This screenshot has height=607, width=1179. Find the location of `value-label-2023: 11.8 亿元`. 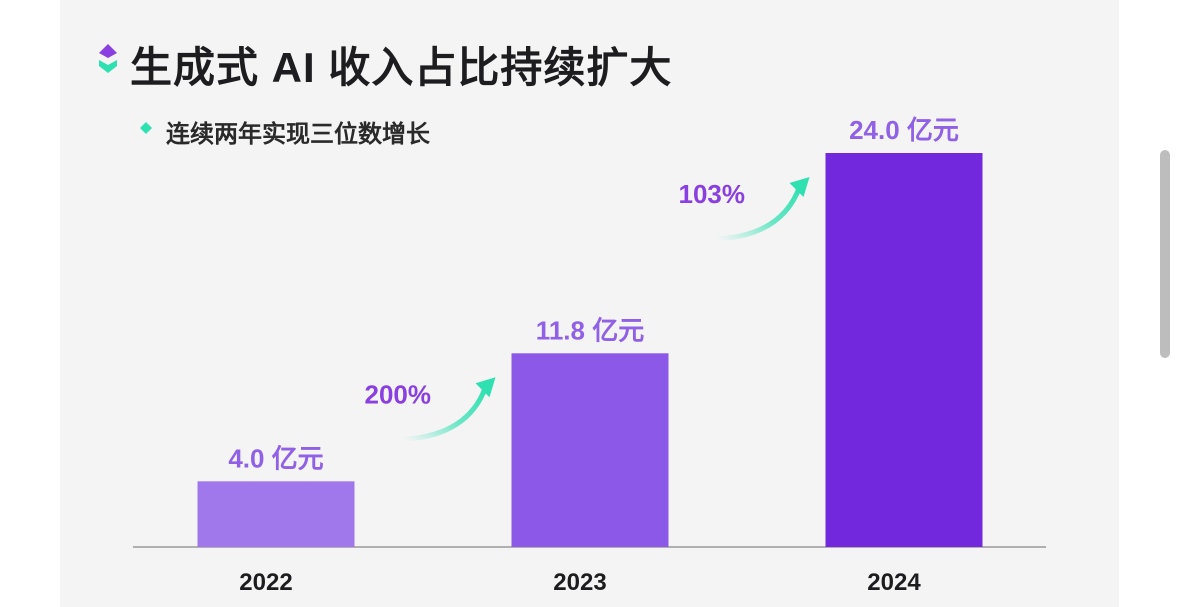

value-label-2023: 11.8 亿元 is located at coordinates (590, 330).